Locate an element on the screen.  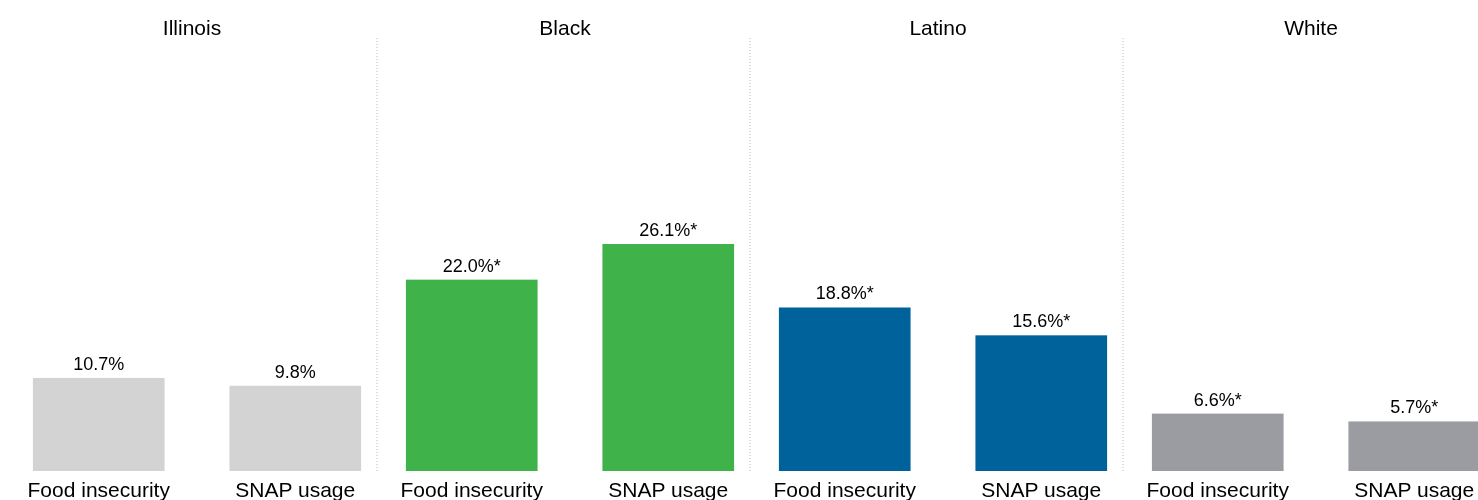
data-label: 9.8% is located at coordinates (295, 371).